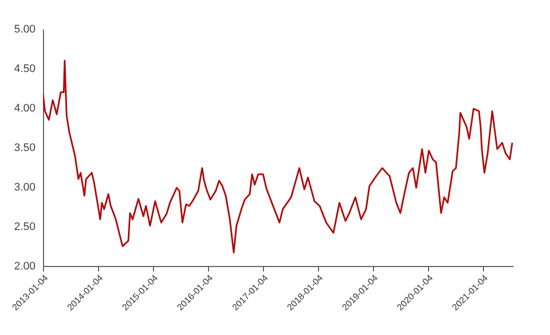 The height and width of the screenshot is (335, 550). What do you see at coordinates (25, 30) in the screenshot?
I see `y-tick-label: 5.00` at bounding box center [25, 30].